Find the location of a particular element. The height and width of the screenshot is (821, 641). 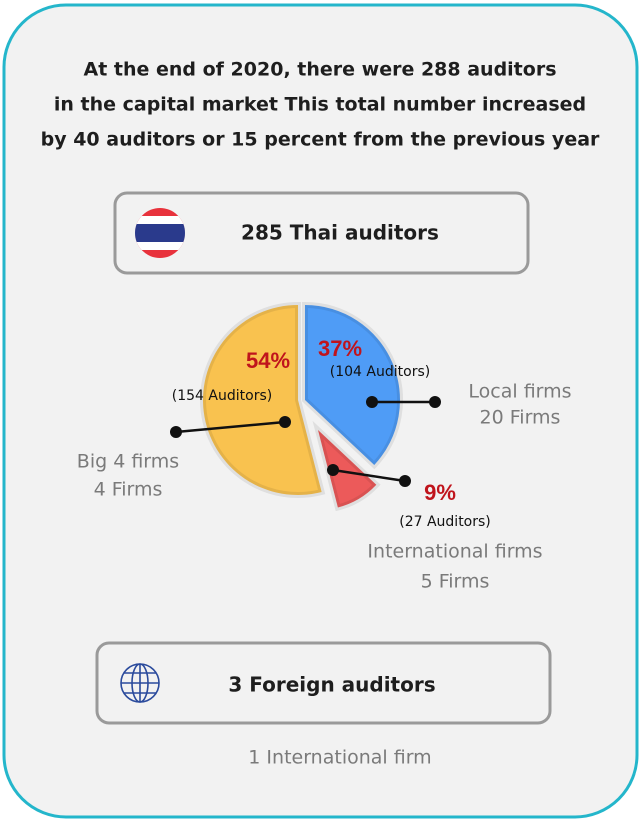

category-label: International firms is located at coordinates (454, 552).